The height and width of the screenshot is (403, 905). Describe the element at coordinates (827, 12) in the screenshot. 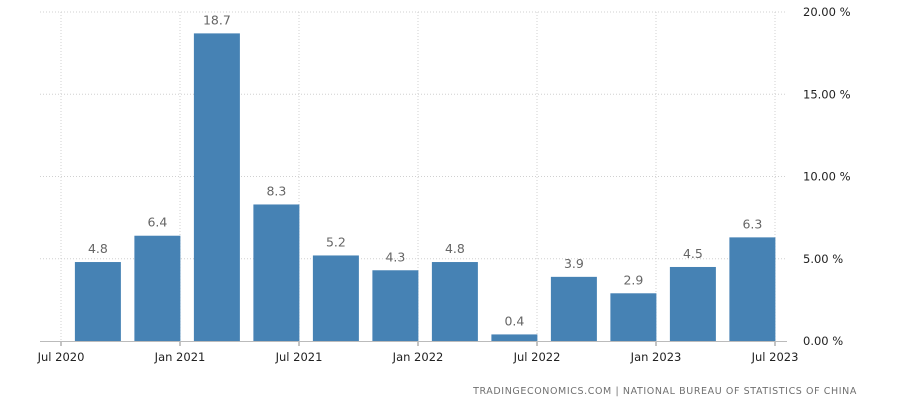

I see `y-tick-label: 20.00 %` at that location.